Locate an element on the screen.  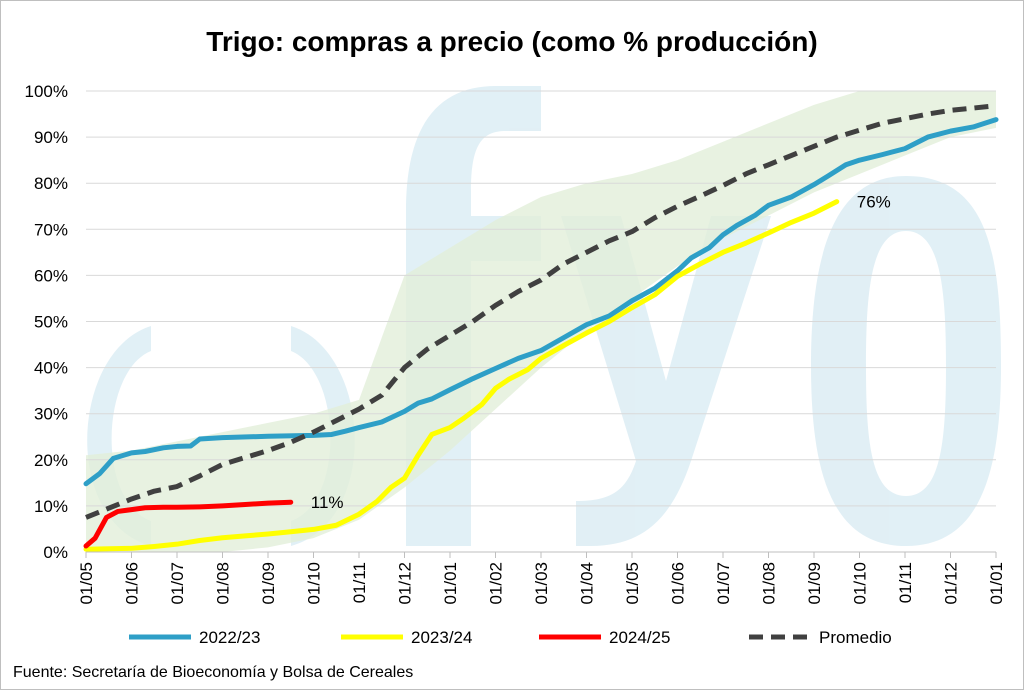
y-tick-label: 90% is located at coordinates (51, 137).